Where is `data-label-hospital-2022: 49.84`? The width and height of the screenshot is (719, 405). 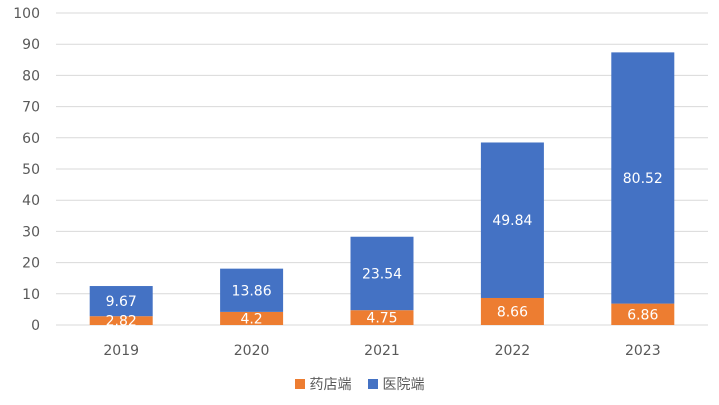 data-label-hospital-2022: 49.84 is located at coordinates (512, 221).